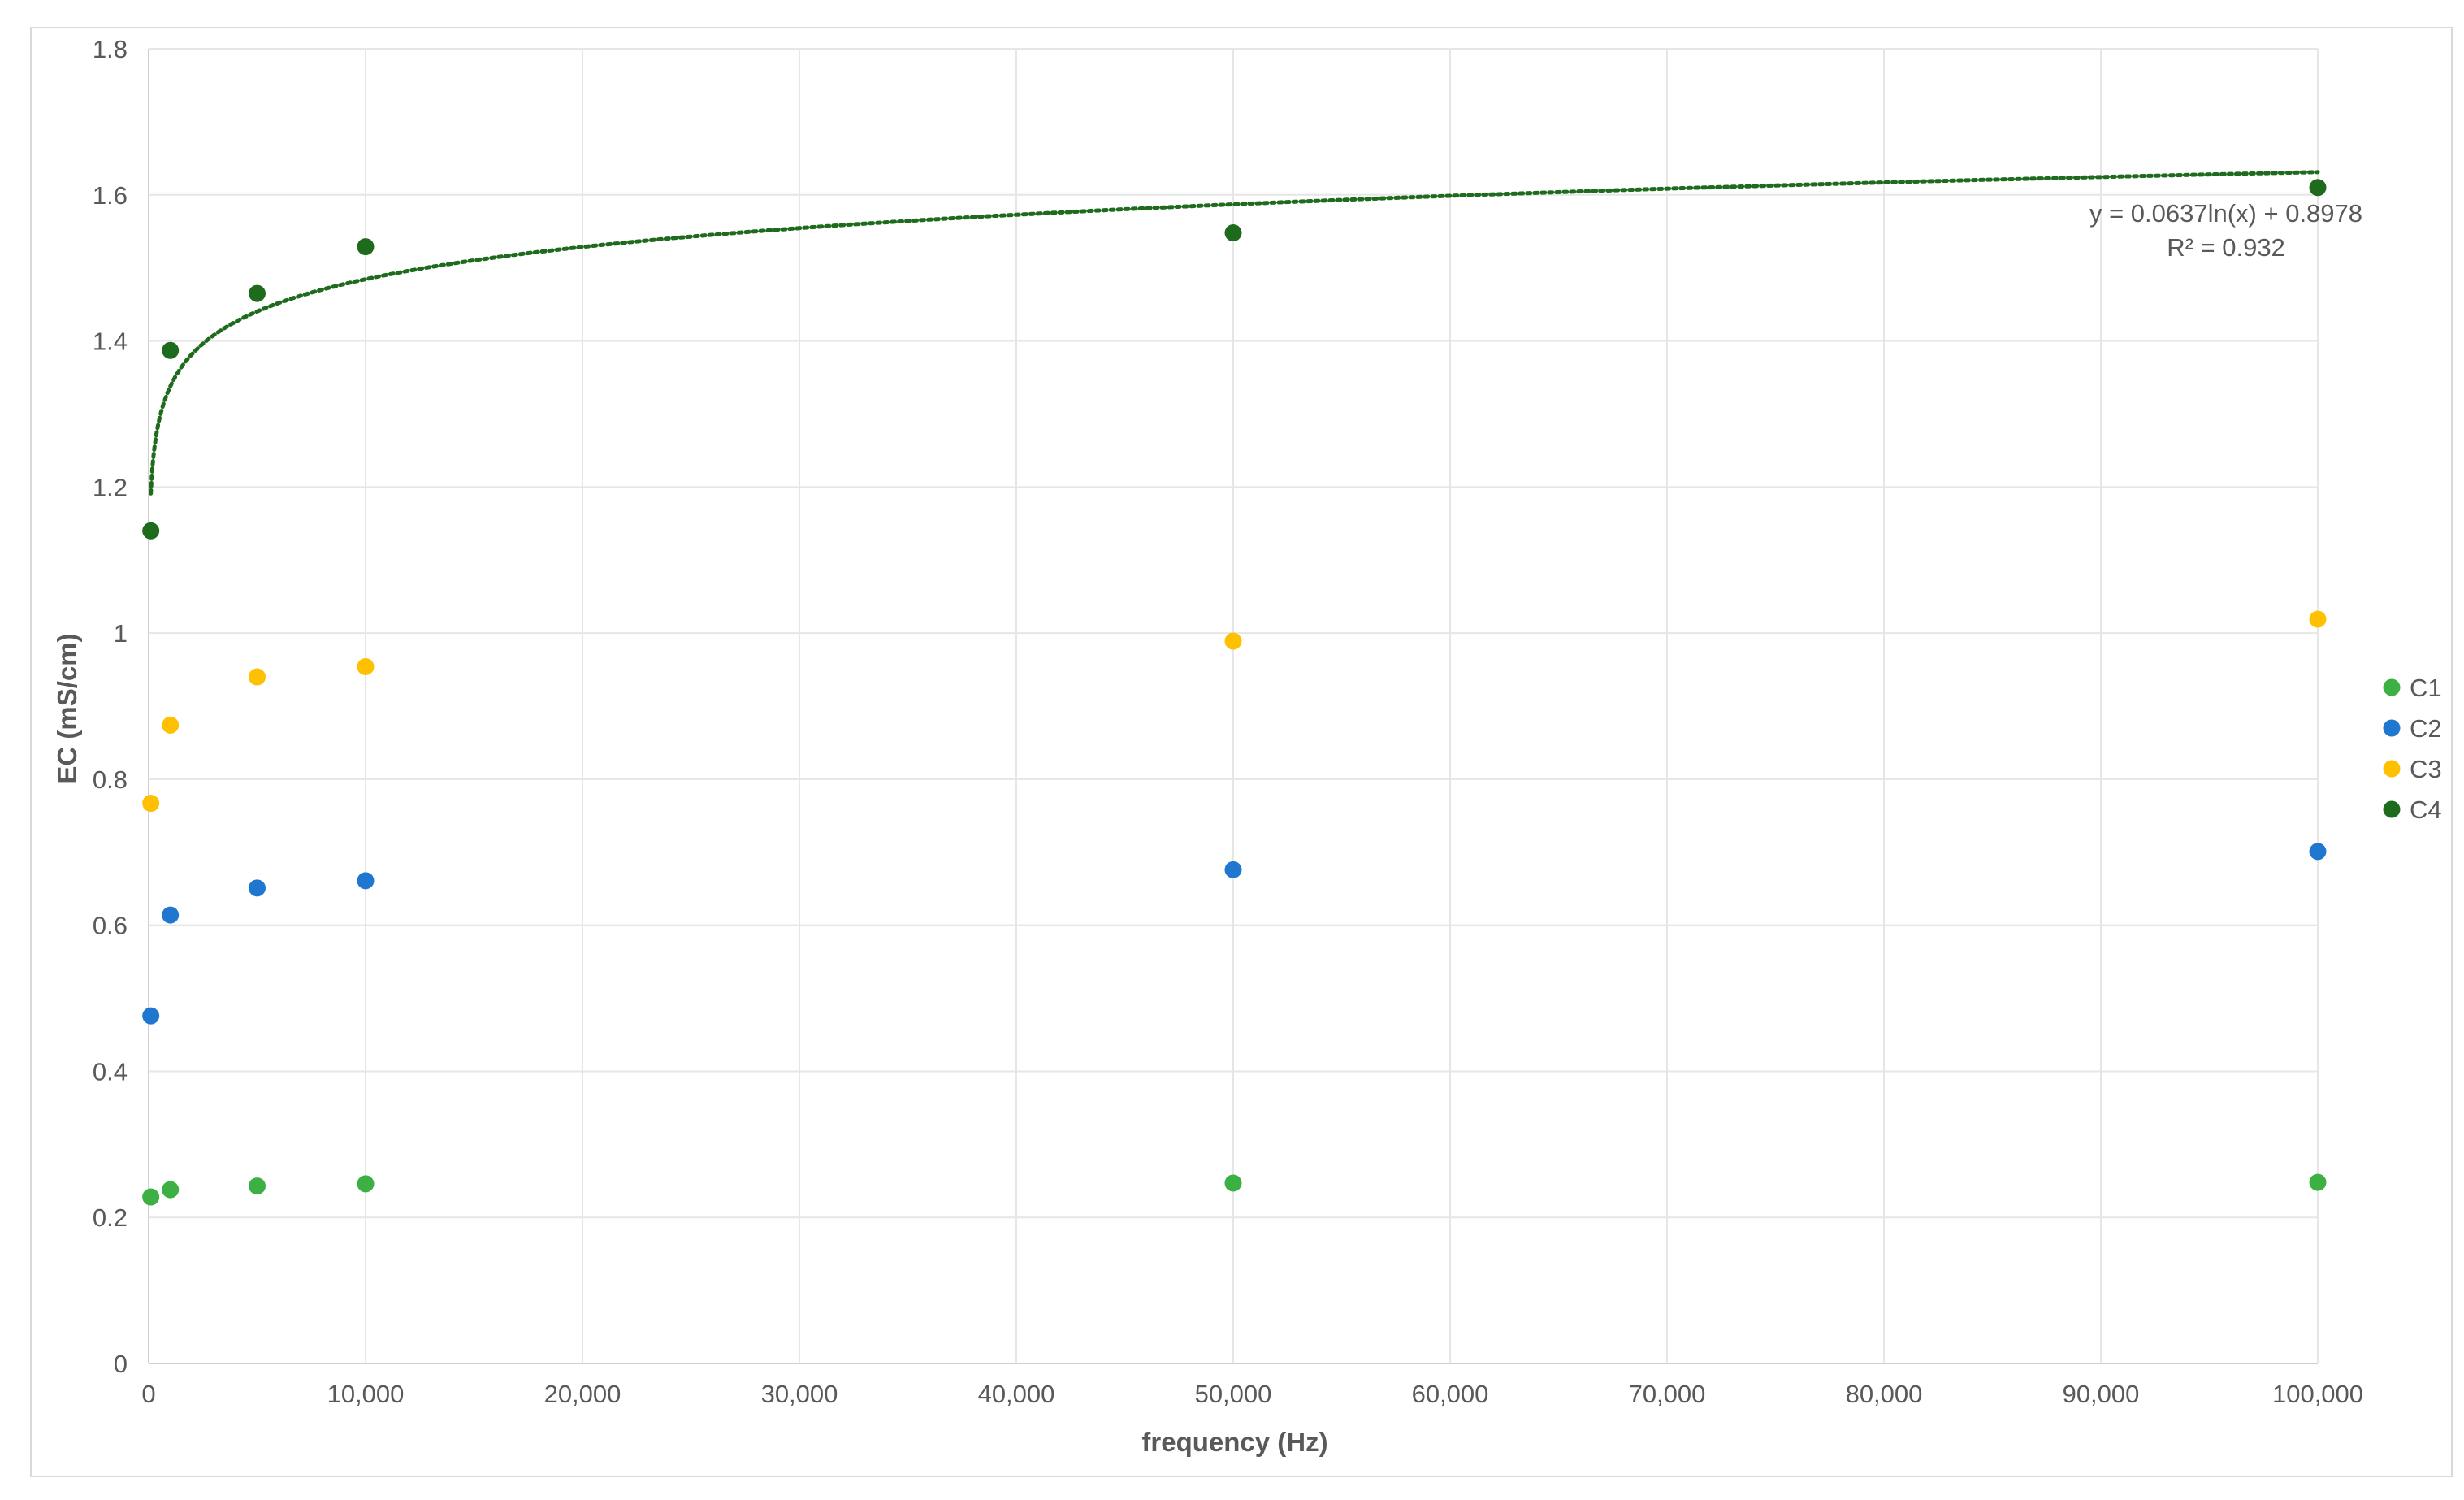 This screenshot has width=2464, height=1500. Describe the element at coordinates (2392, 728) in the screenshot. I see `legend-marker-c2` at that location.